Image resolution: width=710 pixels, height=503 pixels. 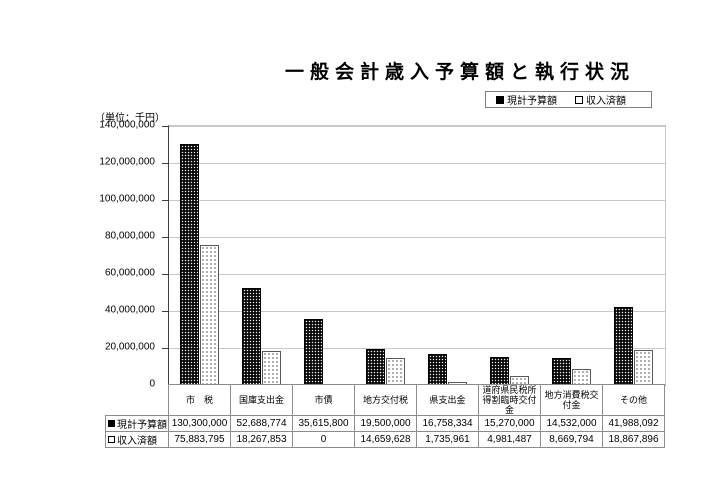 I want to click on series-name: 収入済額, so click(x=137, y=441).